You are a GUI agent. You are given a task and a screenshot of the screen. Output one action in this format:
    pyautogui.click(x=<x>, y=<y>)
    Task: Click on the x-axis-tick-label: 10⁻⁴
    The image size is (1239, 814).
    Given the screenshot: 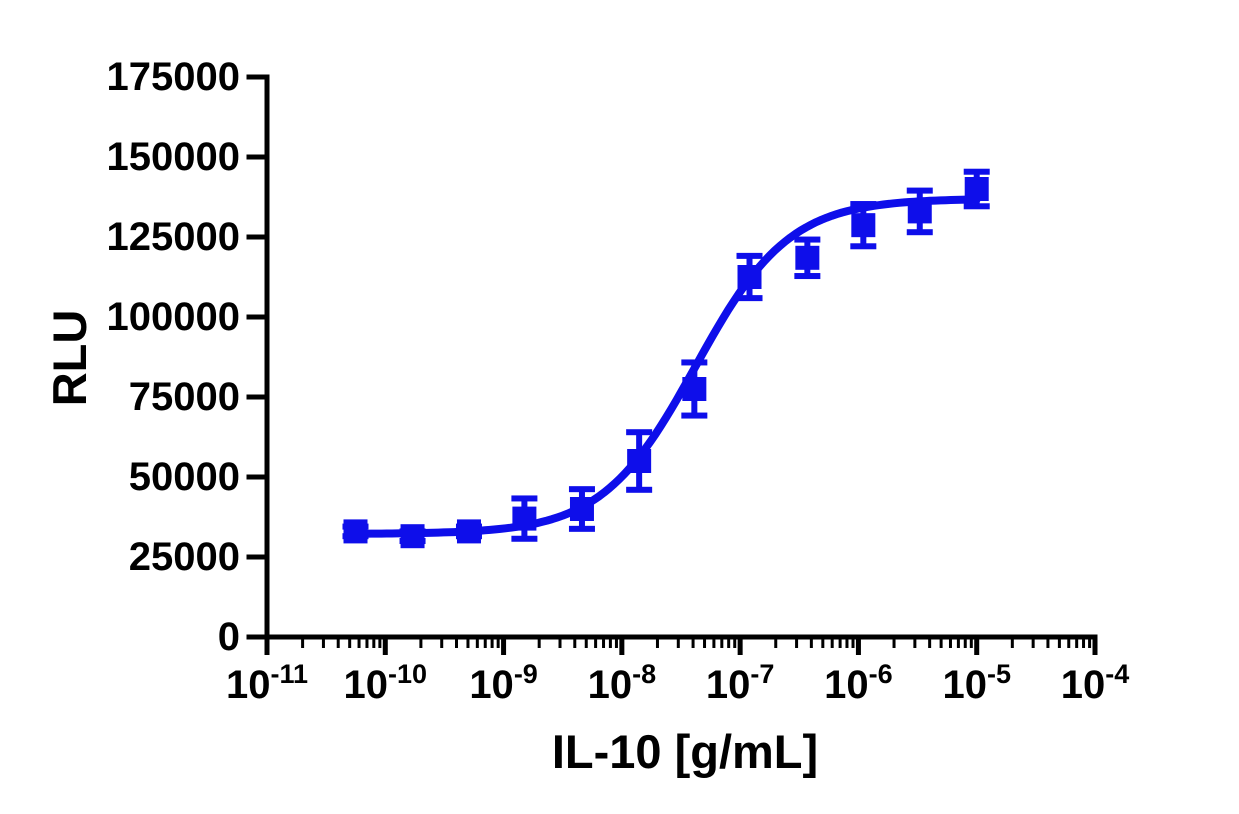 What is the action you would take?
    pyautogui.click(x=1095, y=683)
    